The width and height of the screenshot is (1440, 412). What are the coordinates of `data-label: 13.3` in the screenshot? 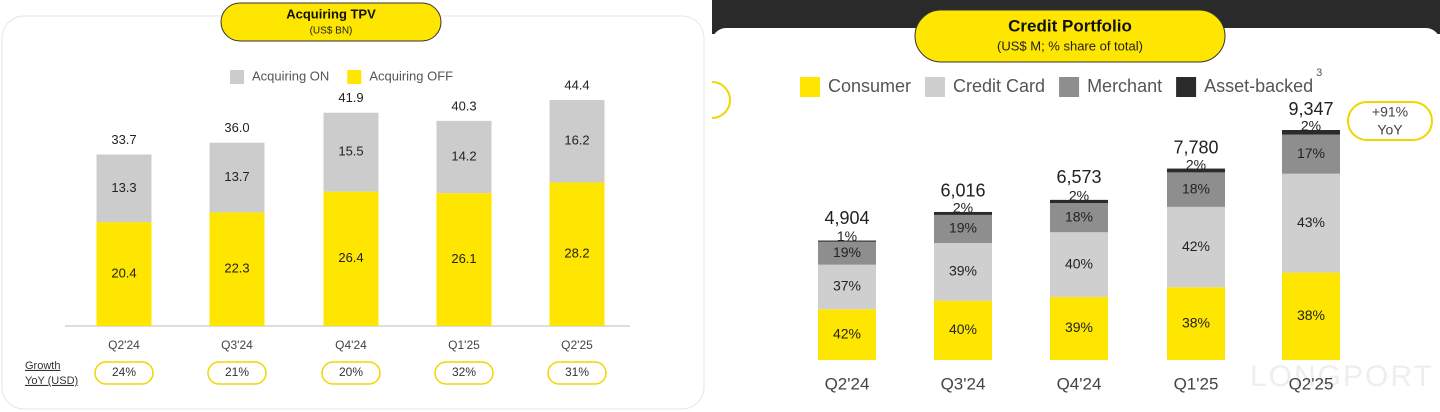 It's located at (123, 187).